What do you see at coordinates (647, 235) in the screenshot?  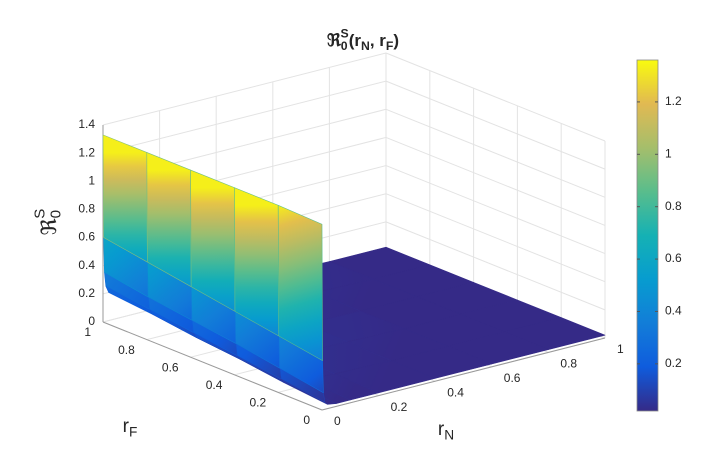 I see `colorbar` at bounding box center [647, 235].